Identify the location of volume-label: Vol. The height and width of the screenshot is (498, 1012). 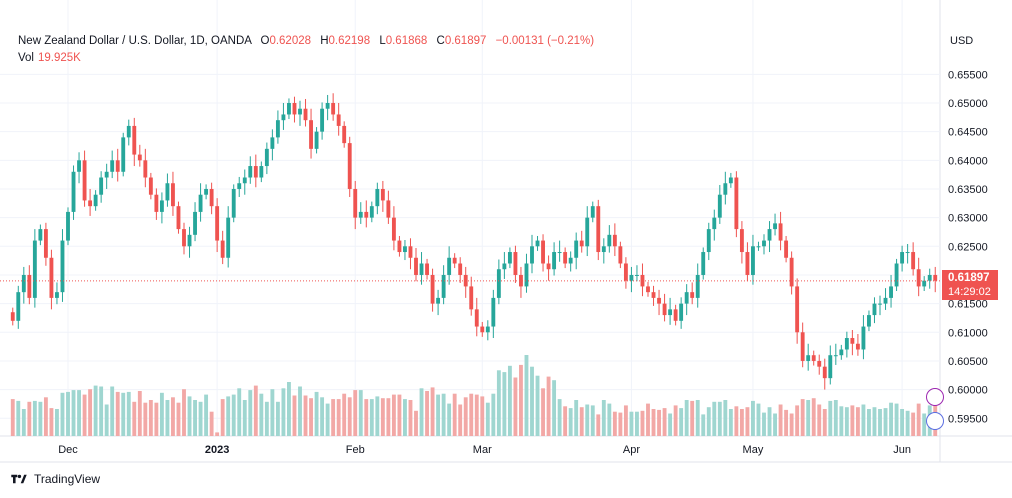
(26, 58).